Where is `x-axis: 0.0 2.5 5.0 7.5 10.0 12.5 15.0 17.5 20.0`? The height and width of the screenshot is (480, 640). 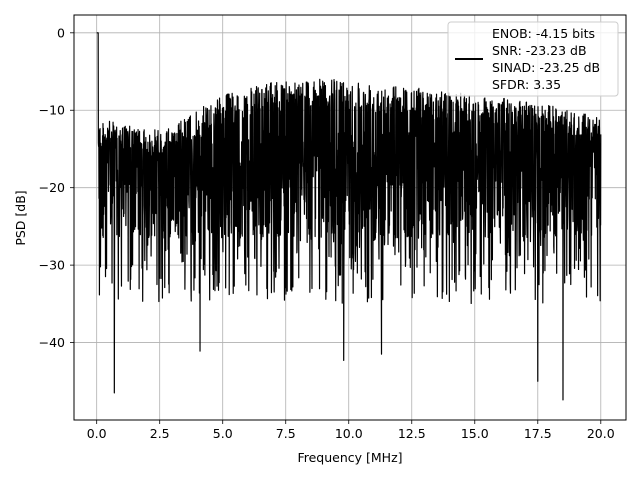
x-axis: 0.0 2.5 5.0 7.5 10.0 12.5 15.0 17.5 20.0 is located at coordinates (351, 430).